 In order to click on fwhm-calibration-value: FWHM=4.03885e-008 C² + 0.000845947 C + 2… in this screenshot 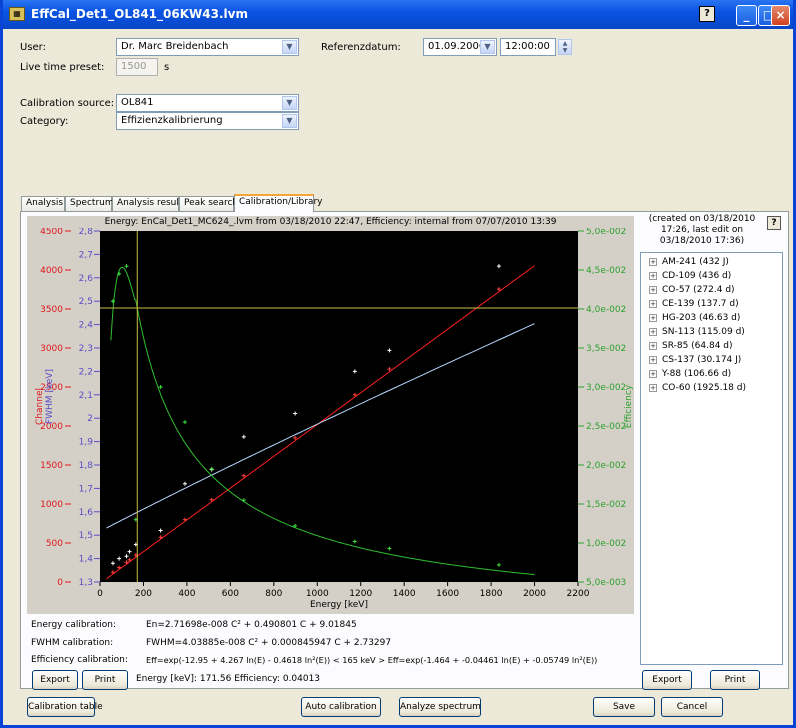, I will do `click(268, 643)`.